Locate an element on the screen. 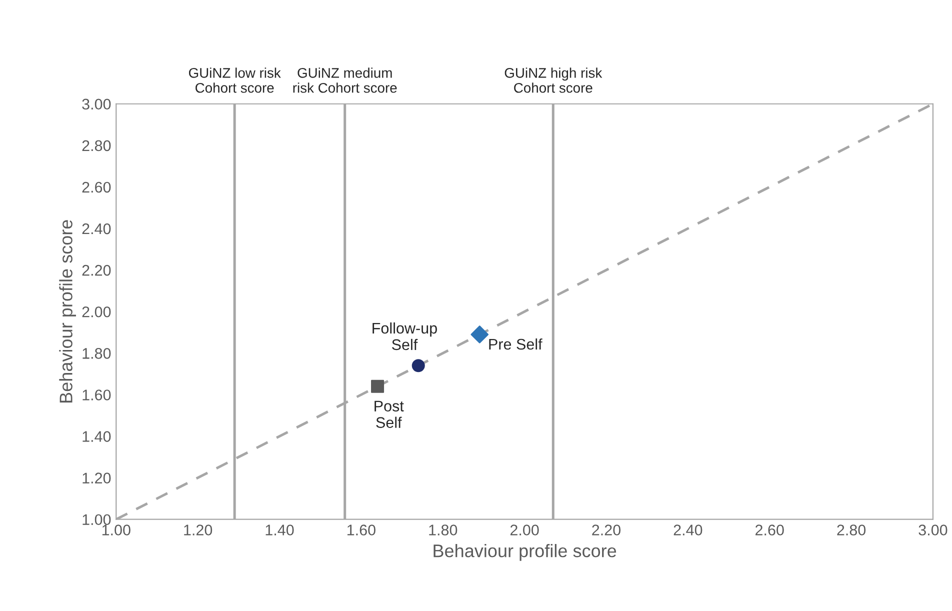 The width and height of the screenshot is (952, 611). y-tick-label: 1.60 is located at coordinates (96, 395).